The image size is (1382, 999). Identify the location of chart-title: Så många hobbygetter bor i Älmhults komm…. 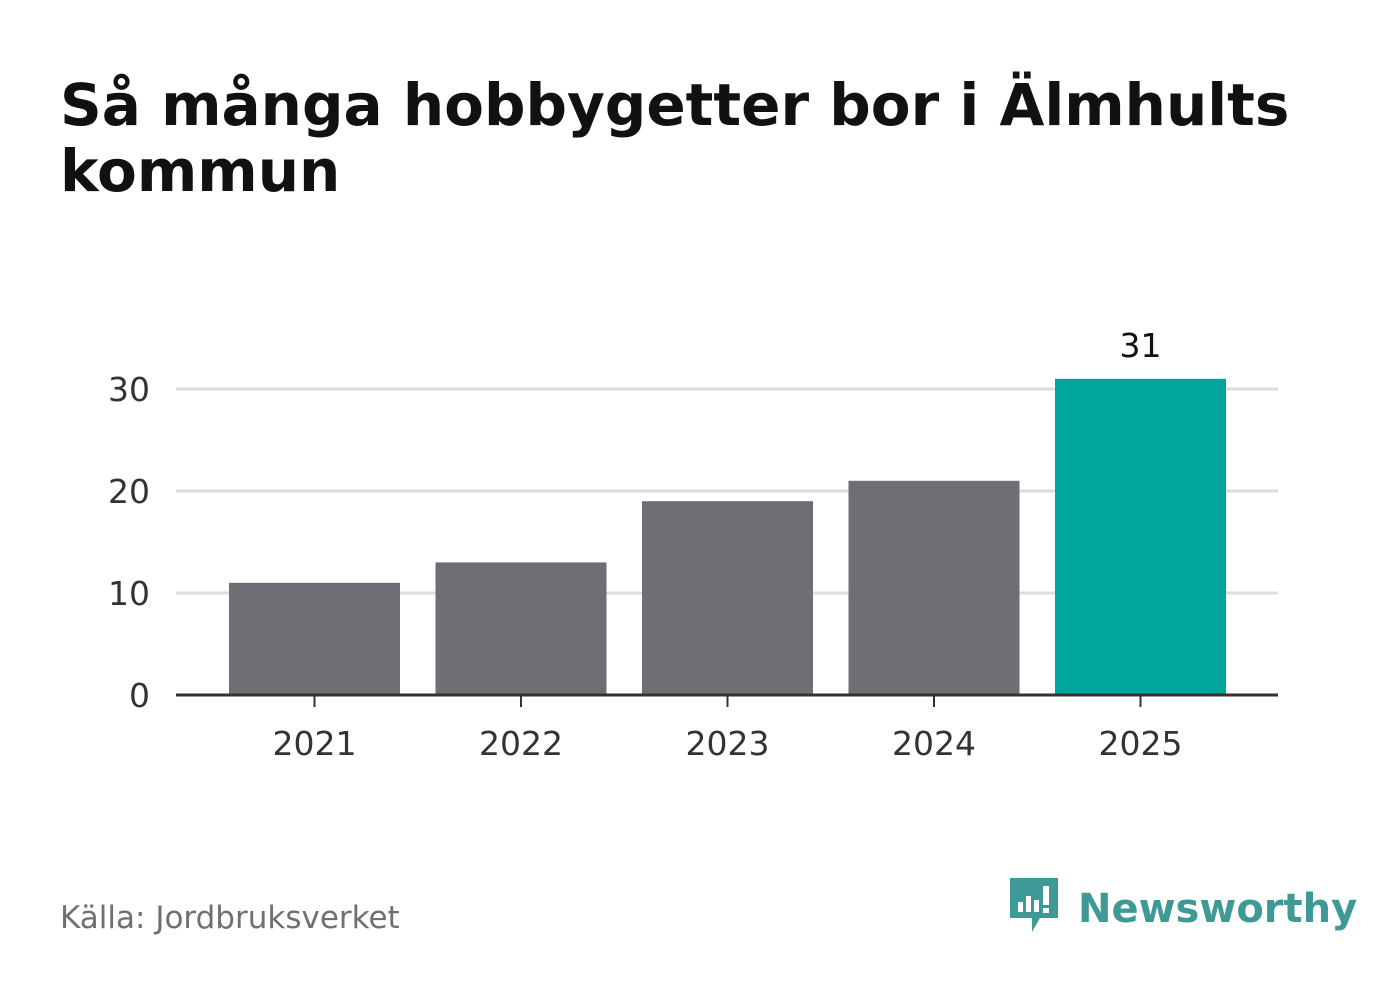
(675, 138).